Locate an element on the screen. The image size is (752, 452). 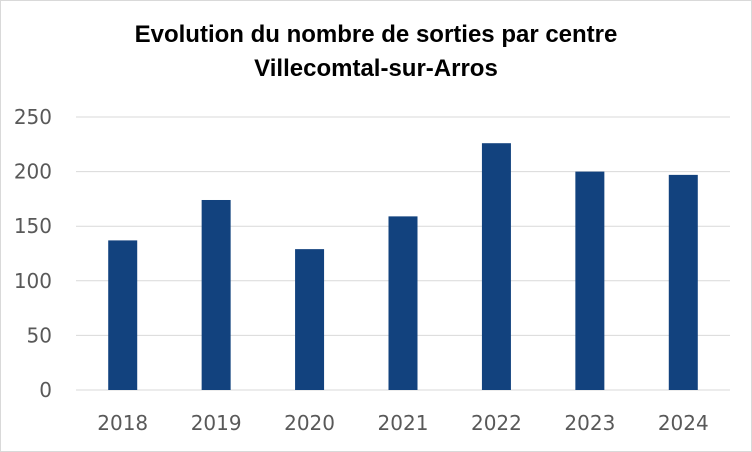
x-axis-ticks: 2018 2019 2020 2021 2022 2023 2024 is located at coordinates (402, 423).